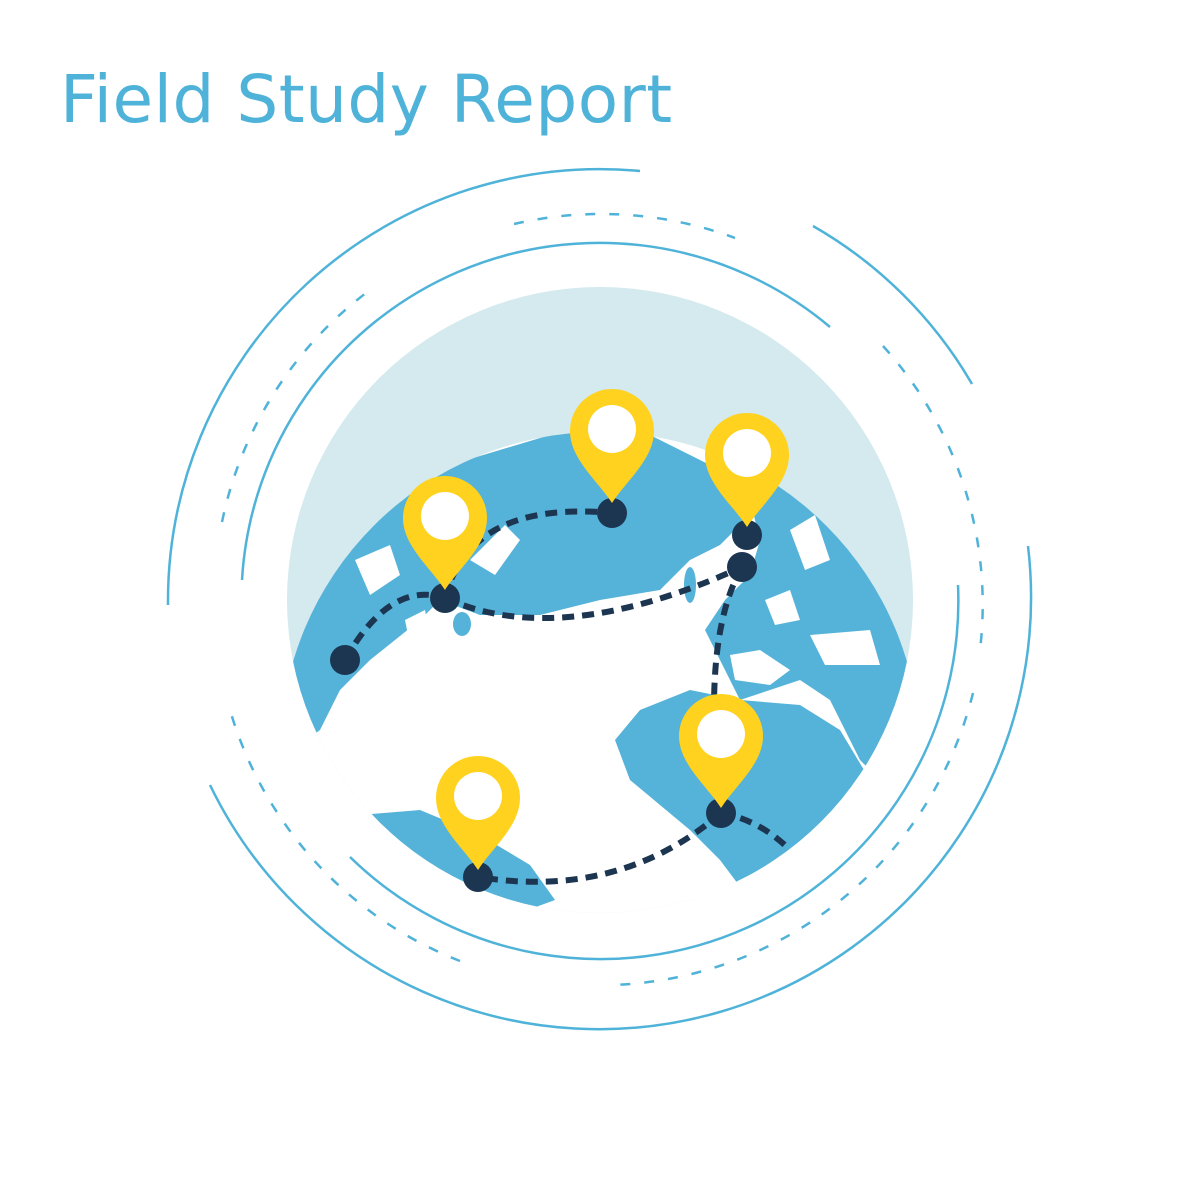 This screenshot has height=1200, width=1200. What do you see at coordinates (546, 695) in the screenshot?
I see `waypoints` at bounding box center [546, 695].